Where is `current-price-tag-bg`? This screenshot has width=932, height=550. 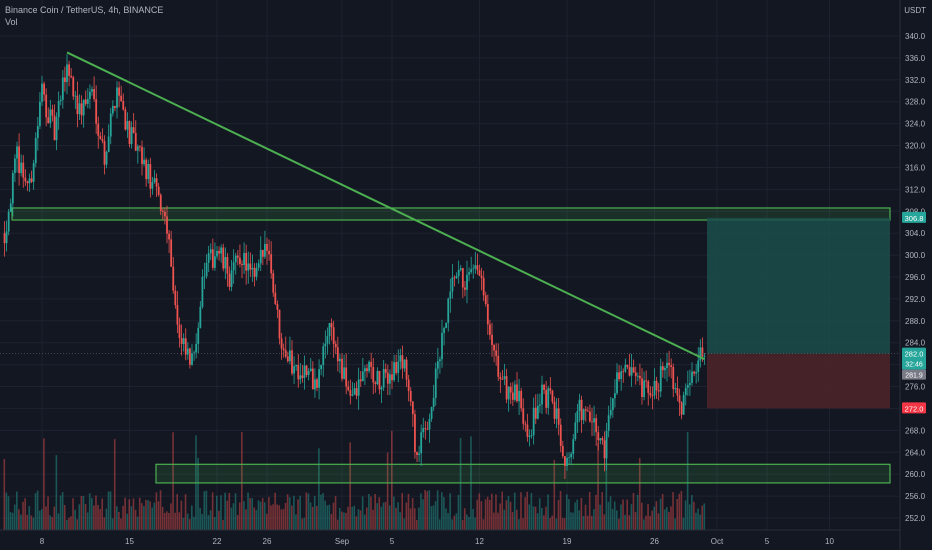
current-price-tag-bg is located at coordinates (914, 358).